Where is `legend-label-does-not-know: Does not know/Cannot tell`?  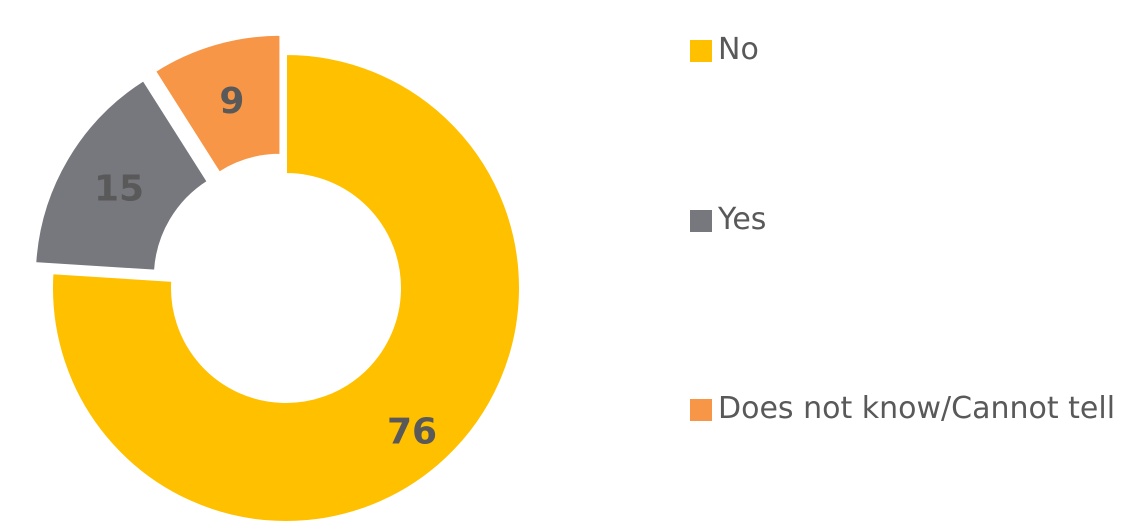
legend-label-does-not-know: Does not know/Cannot tell is located at coordinates (917, 408).